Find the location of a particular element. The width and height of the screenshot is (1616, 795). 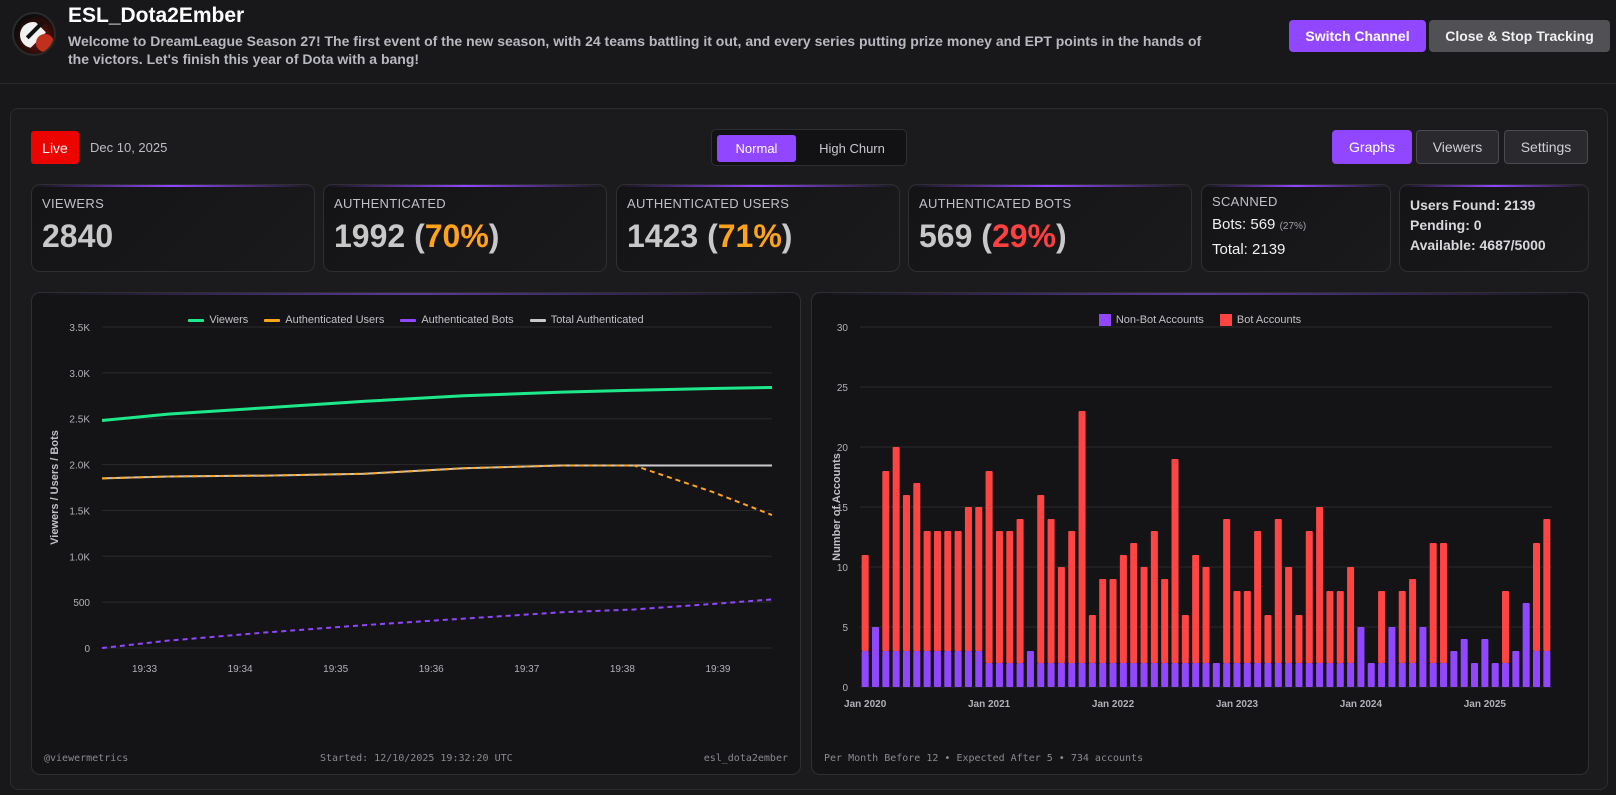

legend-authenticated-users: Authenticated Users is located at coordinates (324, 320).